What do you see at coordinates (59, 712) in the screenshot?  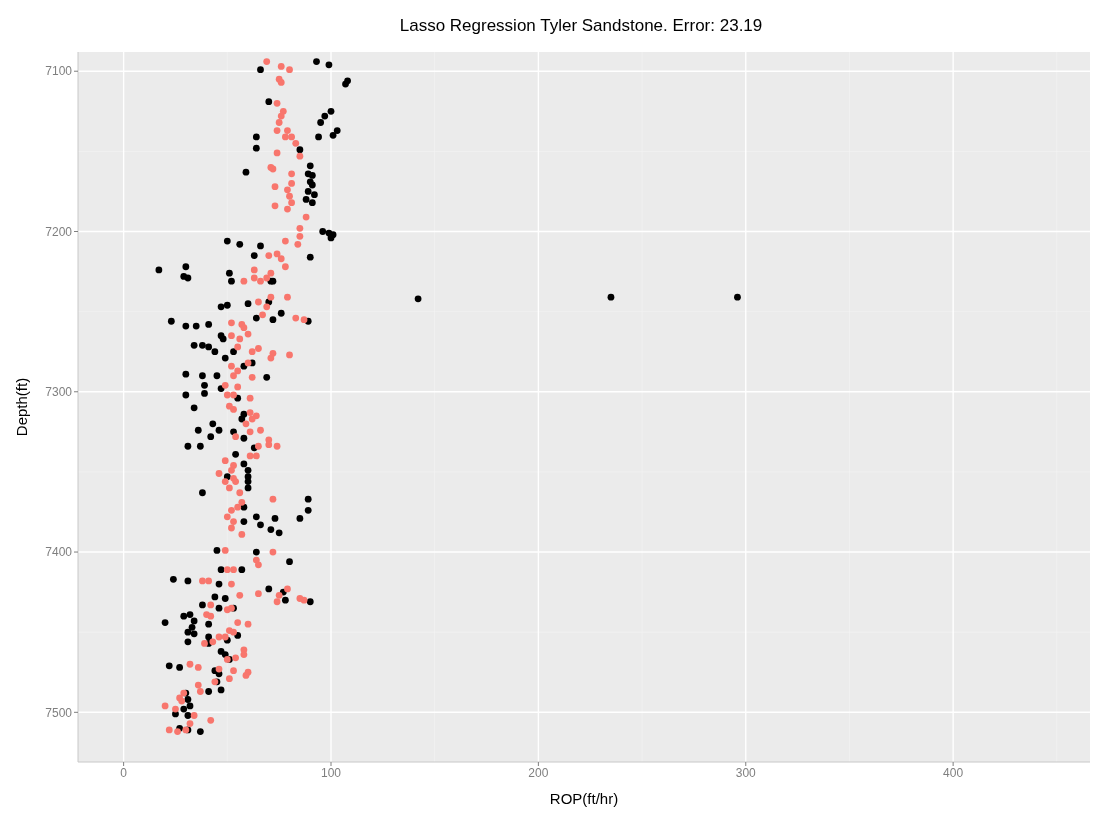 I see `y-tick-label: 7500` at bounding box center [59, 712].